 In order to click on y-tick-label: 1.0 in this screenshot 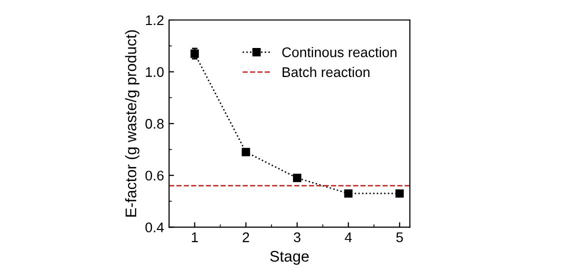, I will do `click(155, 72)`.